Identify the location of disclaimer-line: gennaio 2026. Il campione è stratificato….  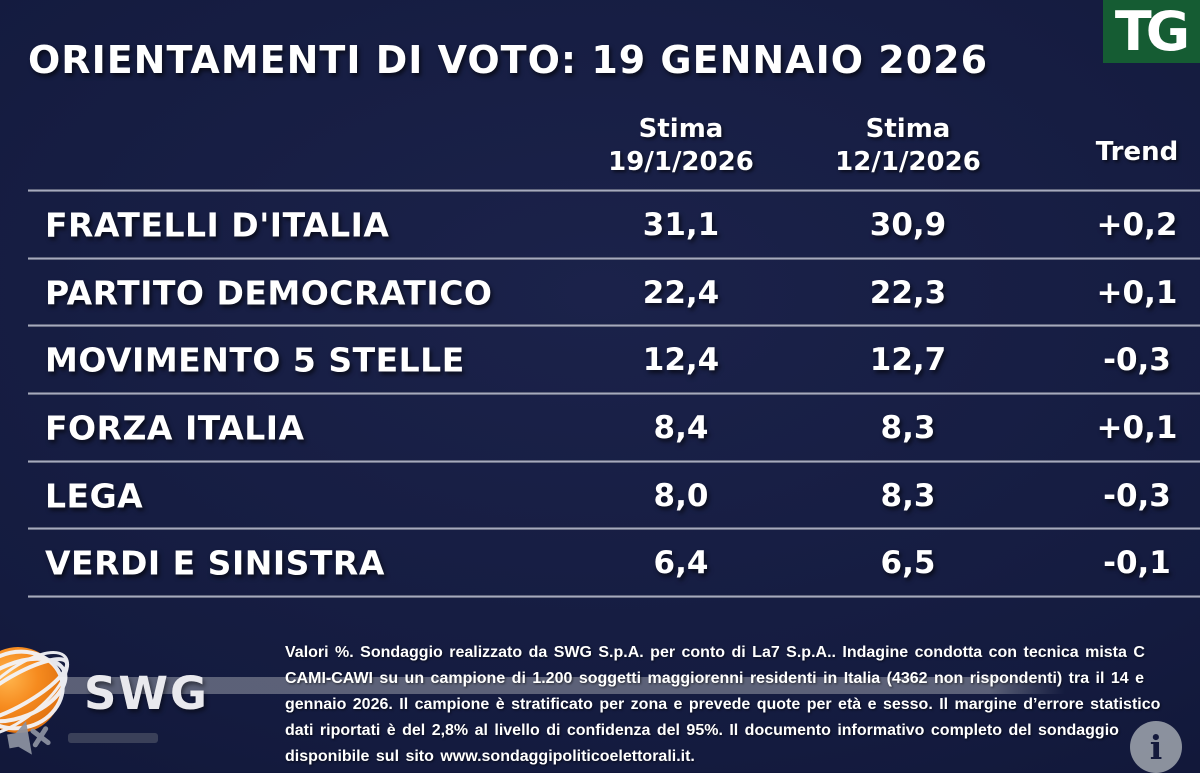
(723, 704).